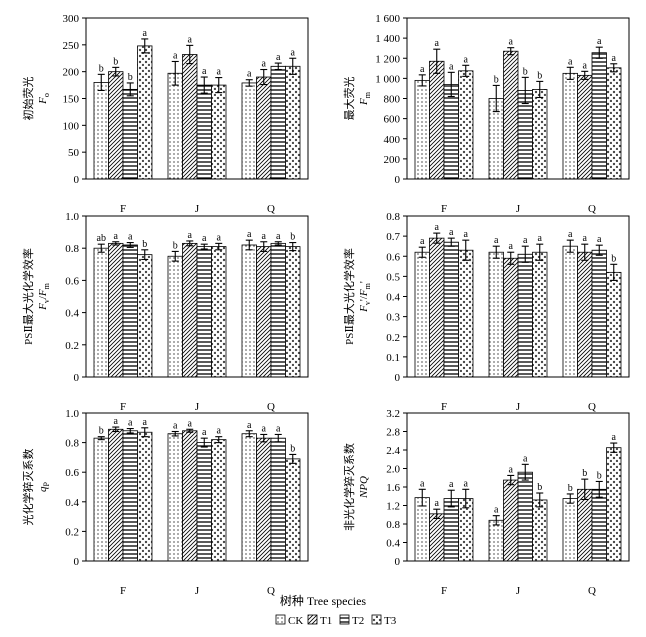  I want to click on legend-item-T1: T1, so click(319, 620).